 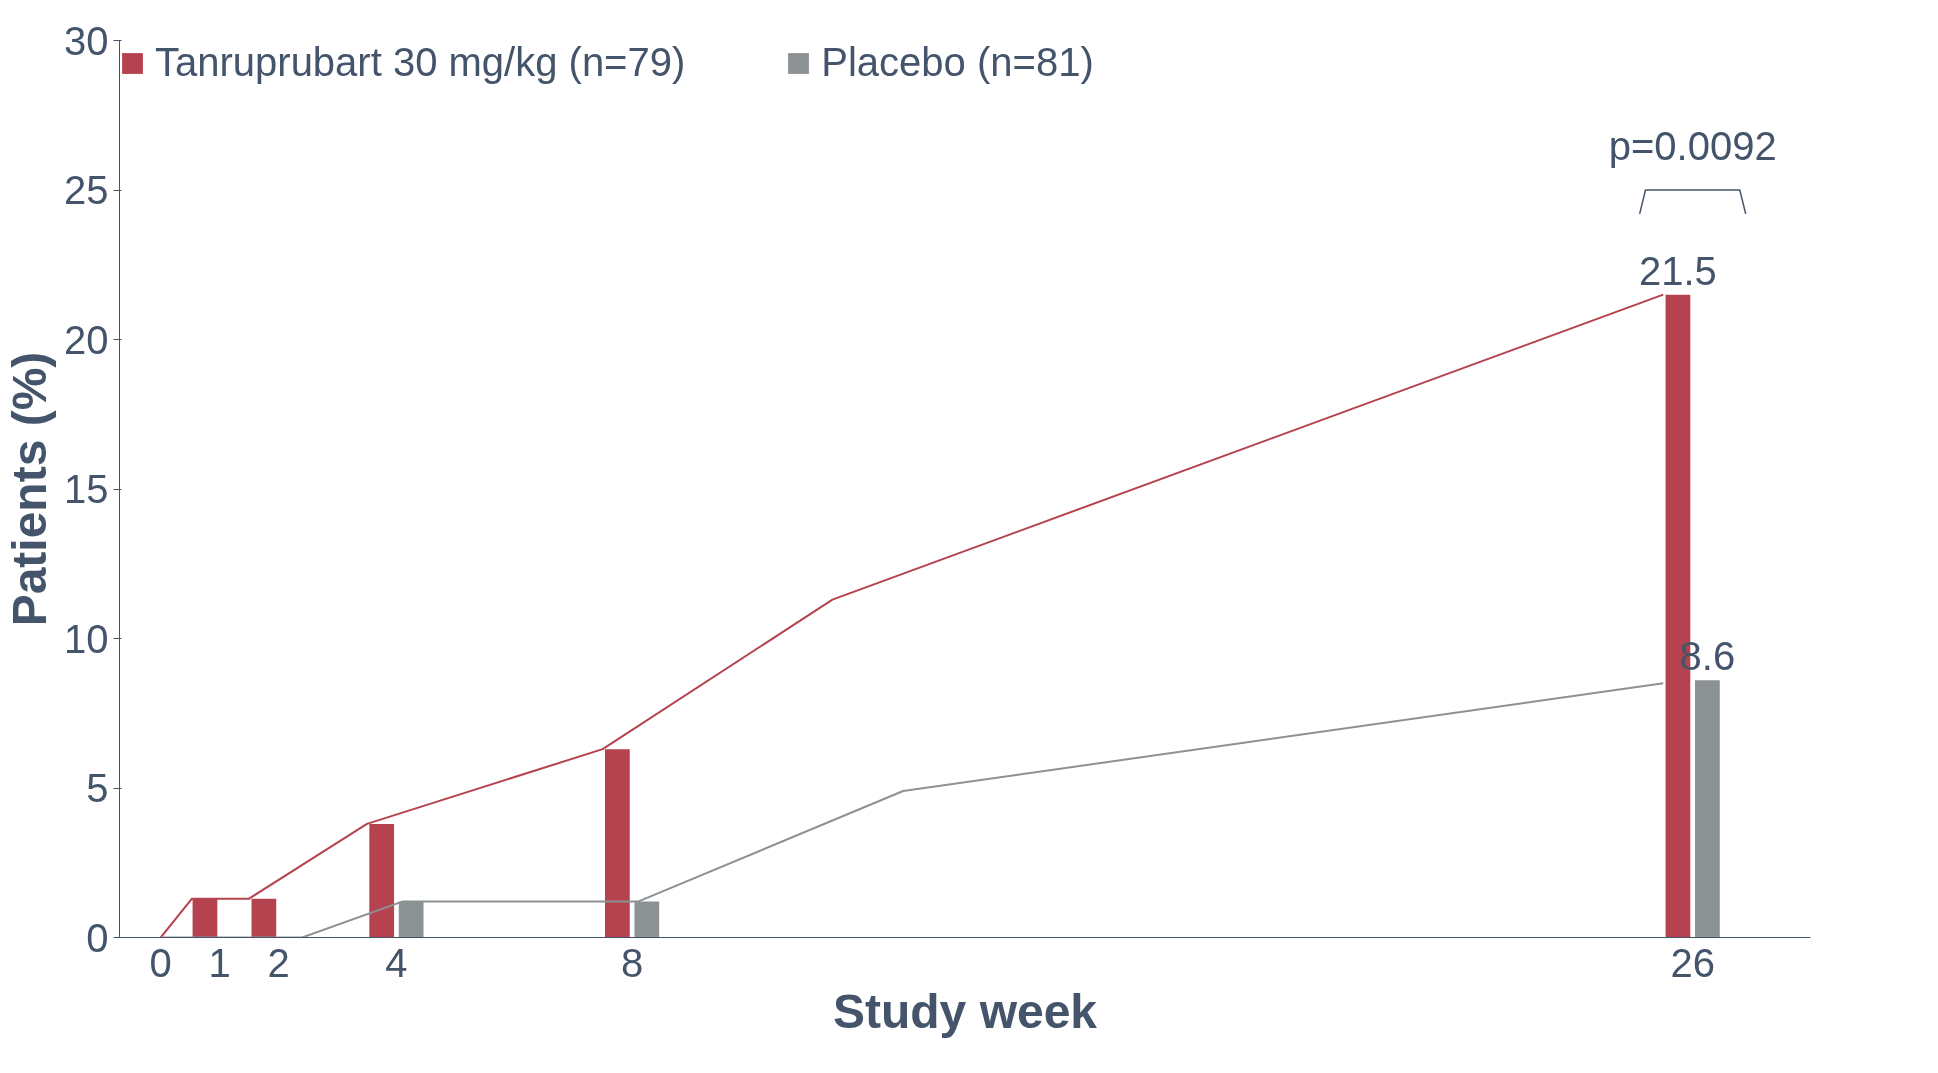 I want to click on x-tick-label: 2, so click(x=278, y=962).